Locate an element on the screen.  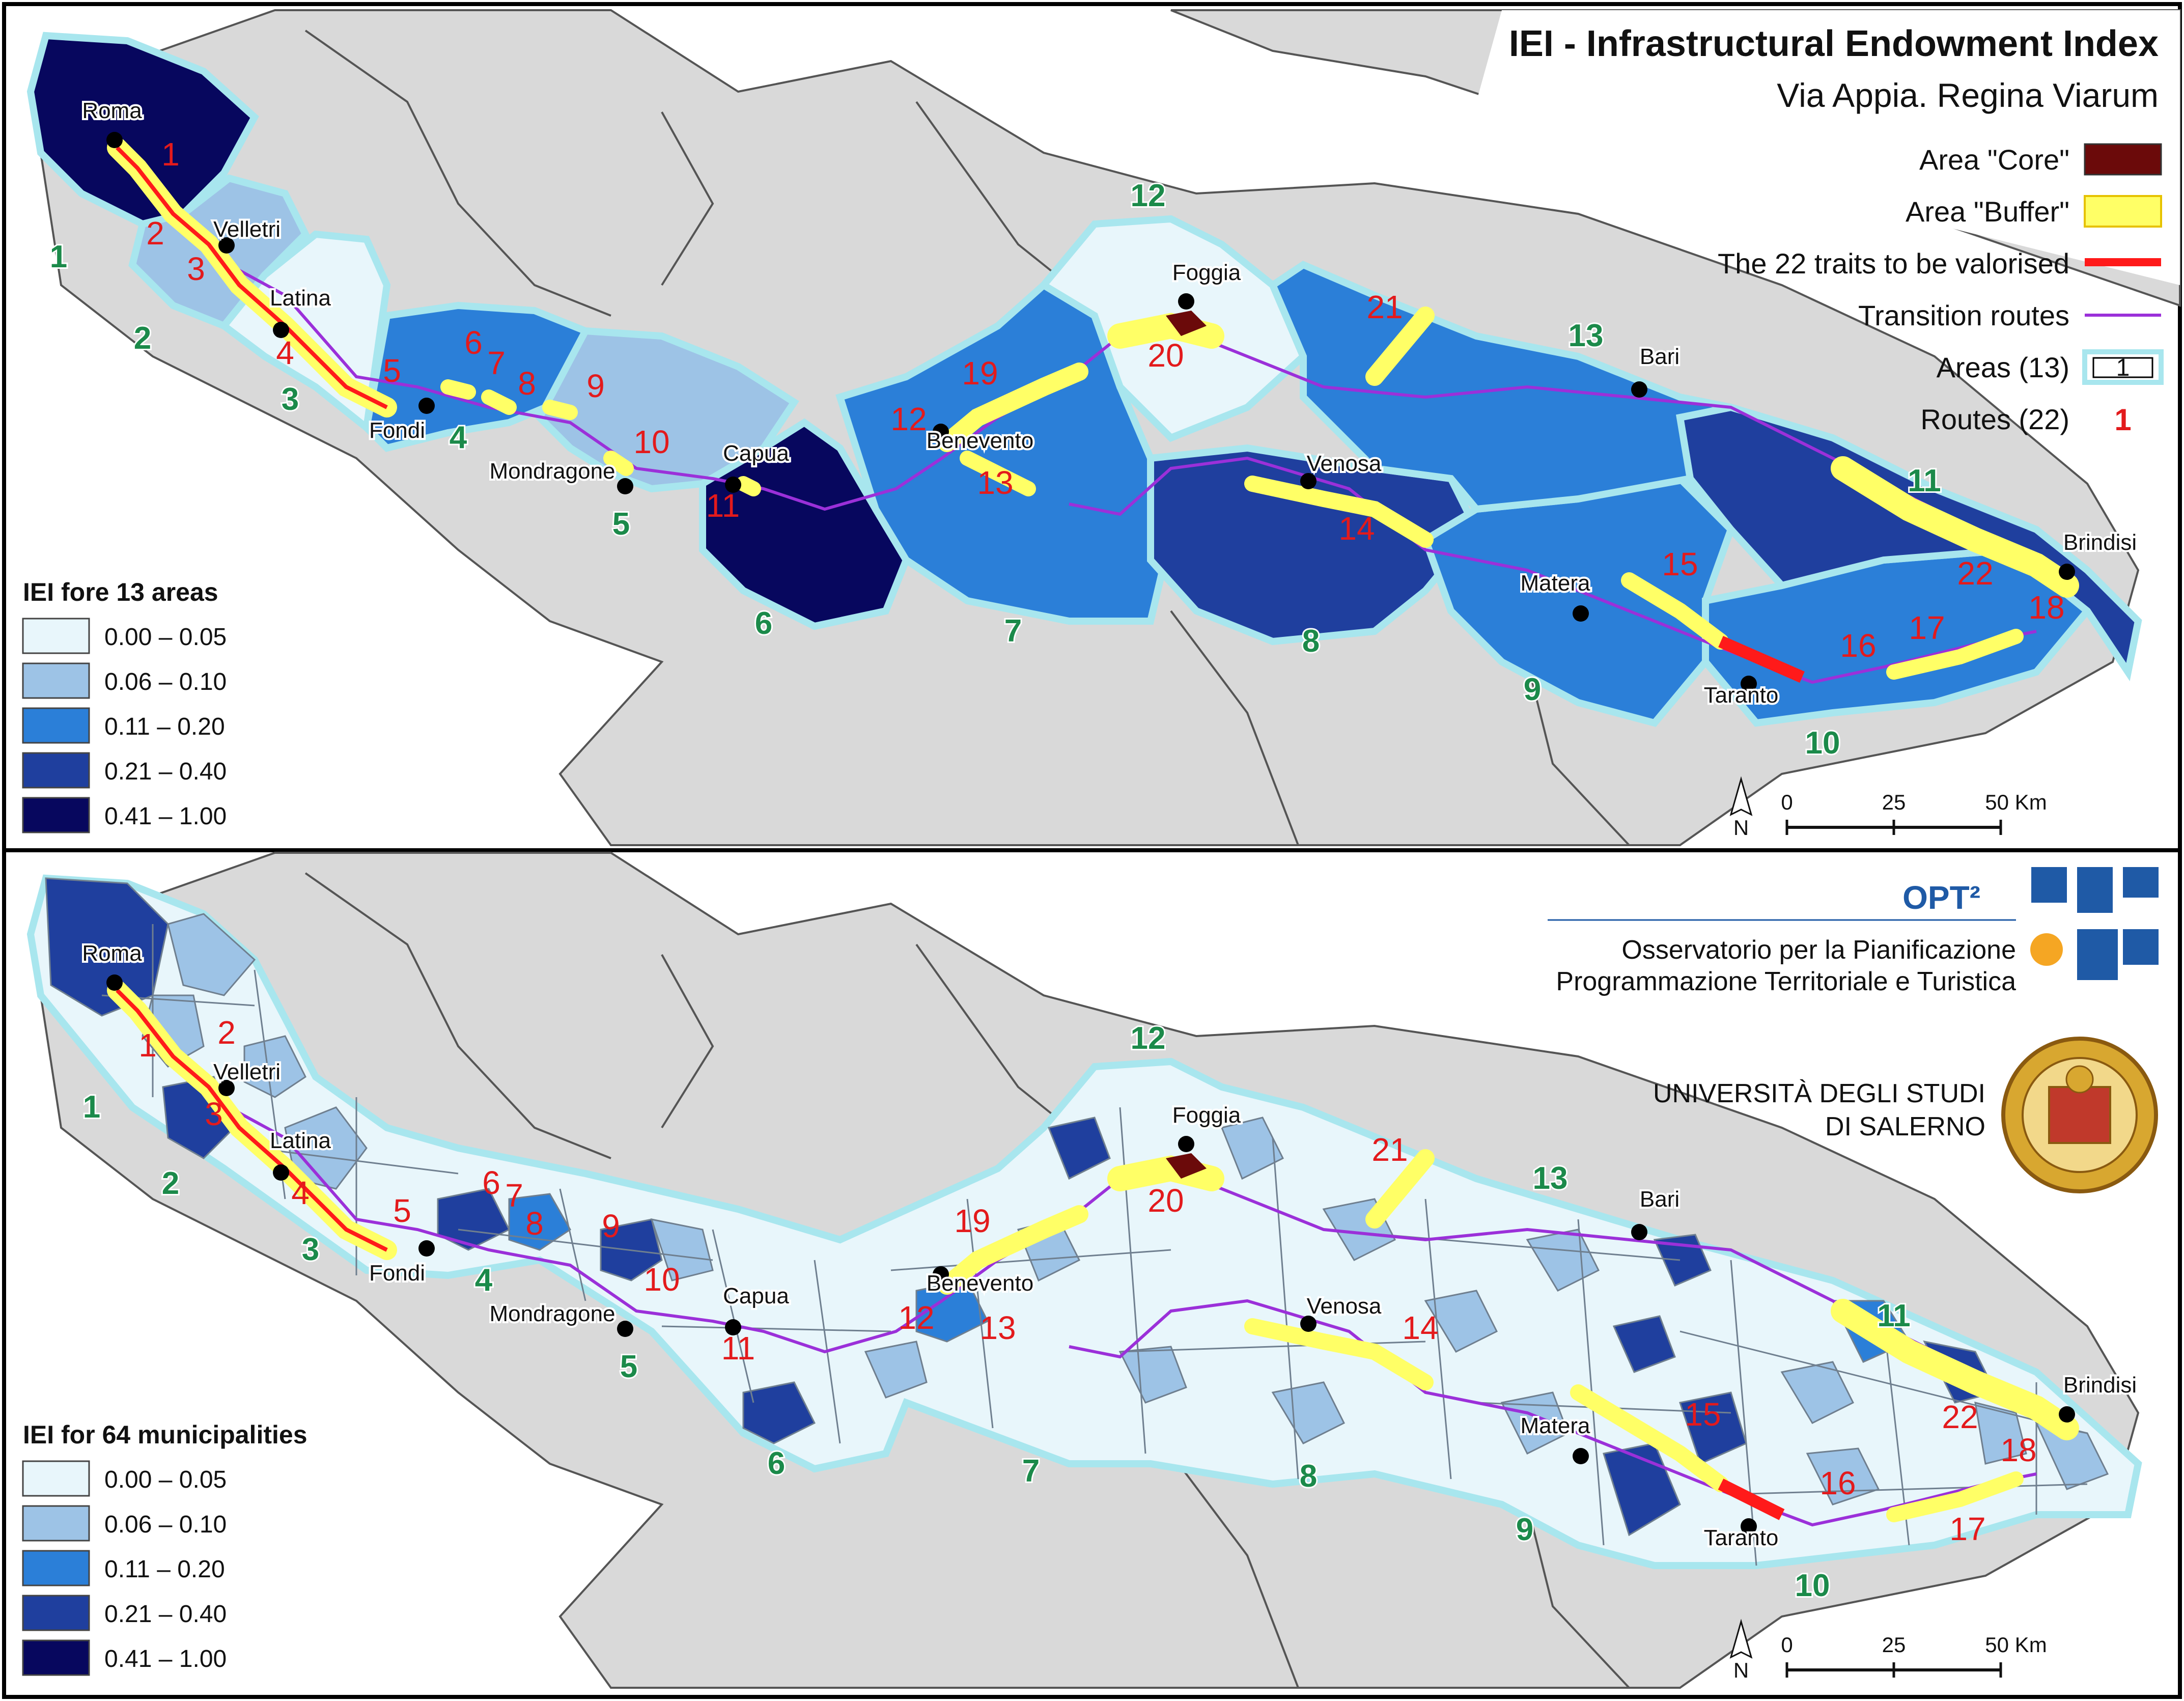
scale-label-50: 50 Km is located at coordinates (2016, 802).